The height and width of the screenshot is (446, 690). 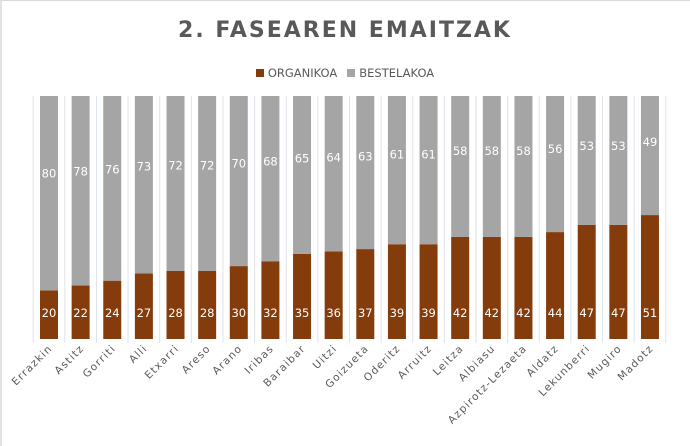 I want to click on bar-organikoa-mugiro, so click(x=618, y=281).